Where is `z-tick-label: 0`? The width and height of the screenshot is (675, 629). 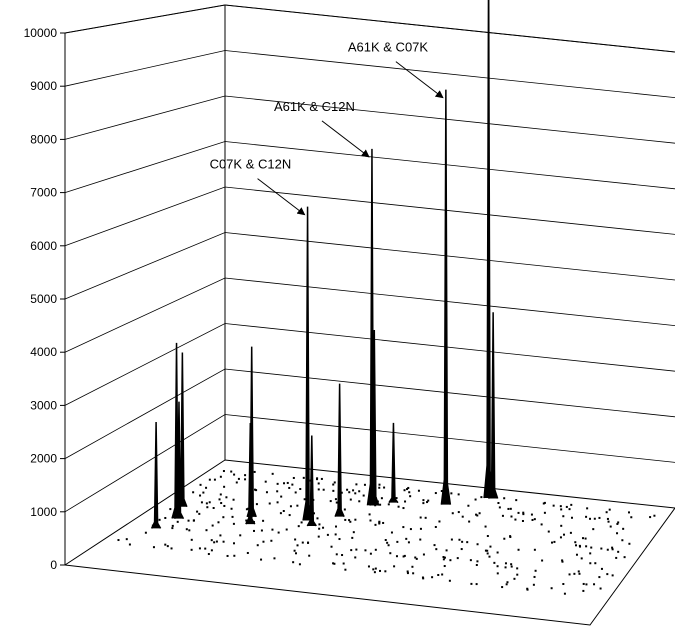
z-tick-label: 0 is located at coordinates (53, 565).